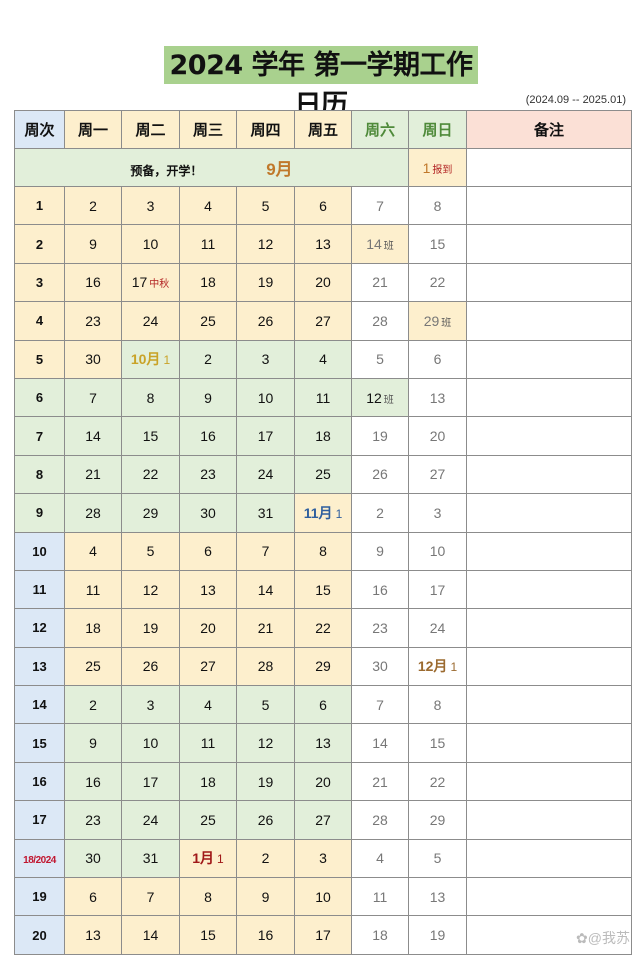  What do you see at coordinates (437, 935) in the screenshot?
I see `day-cell: 19` at bounding box center [437, 935].